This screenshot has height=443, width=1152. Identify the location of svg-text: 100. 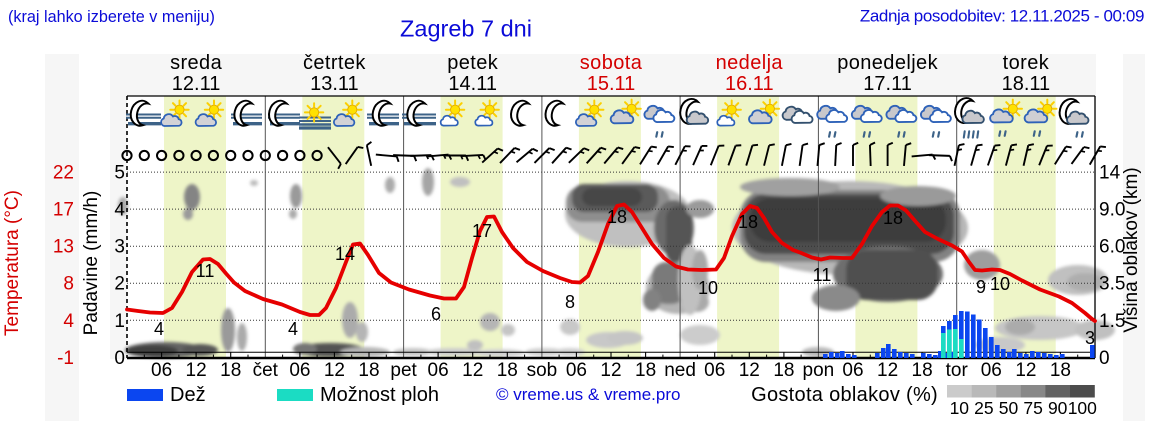
(1082, 408).